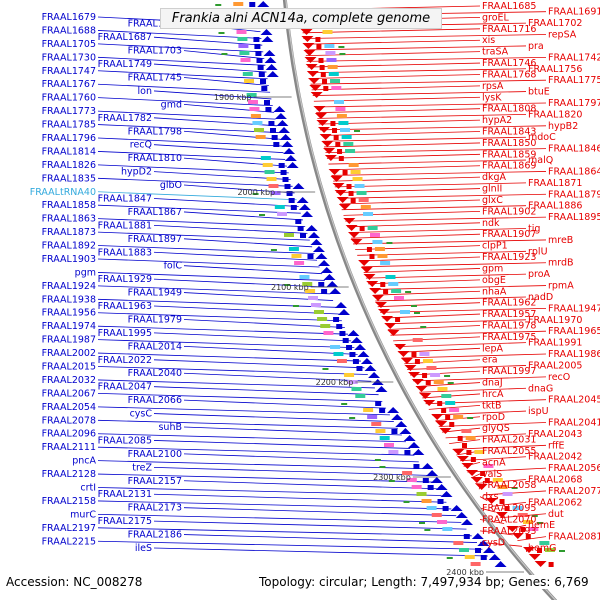  I want to click on left-gene-label: FRAAL1929, so click(125, 279).